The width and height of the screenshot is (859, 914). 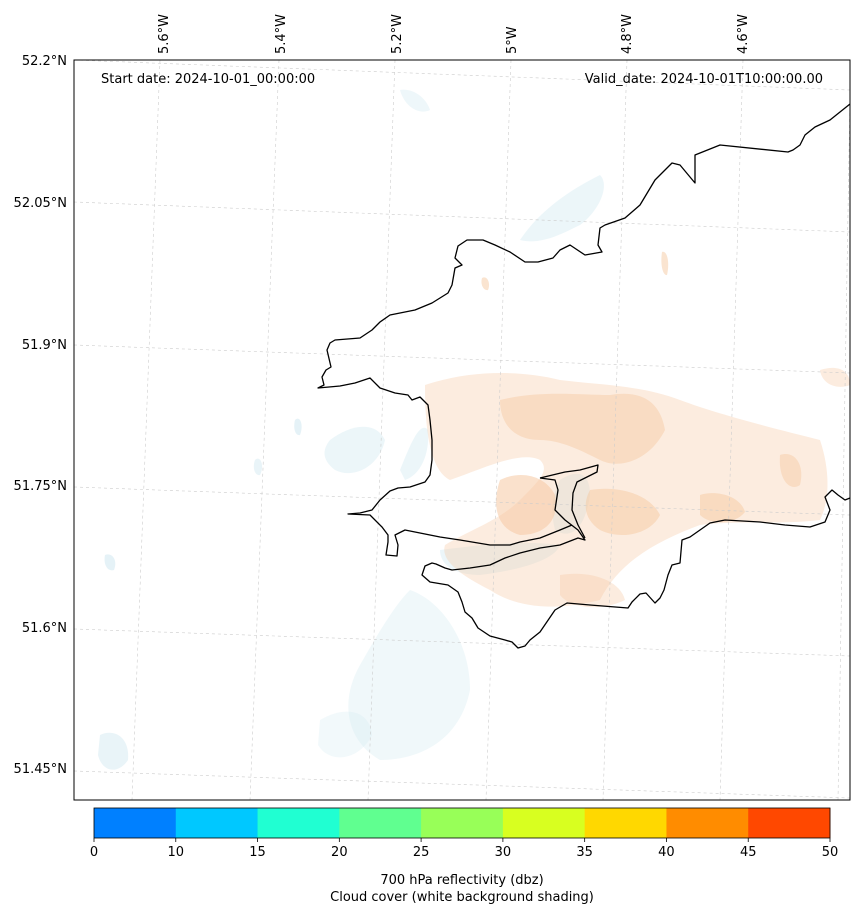 What do you see at coordinates (94, 852) in the screenshot?
I see `colorbar-tick-label: 0` at bounding box center [94, 852].